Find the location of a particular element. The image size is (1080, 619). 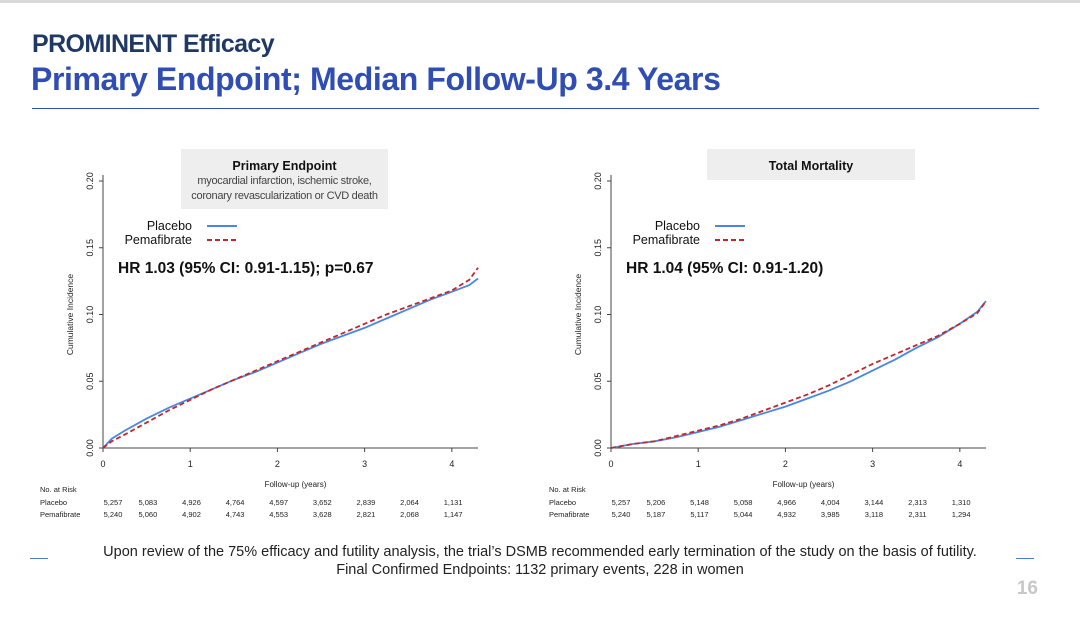

chart1-series-placebo is located at coordinates (290, 363).